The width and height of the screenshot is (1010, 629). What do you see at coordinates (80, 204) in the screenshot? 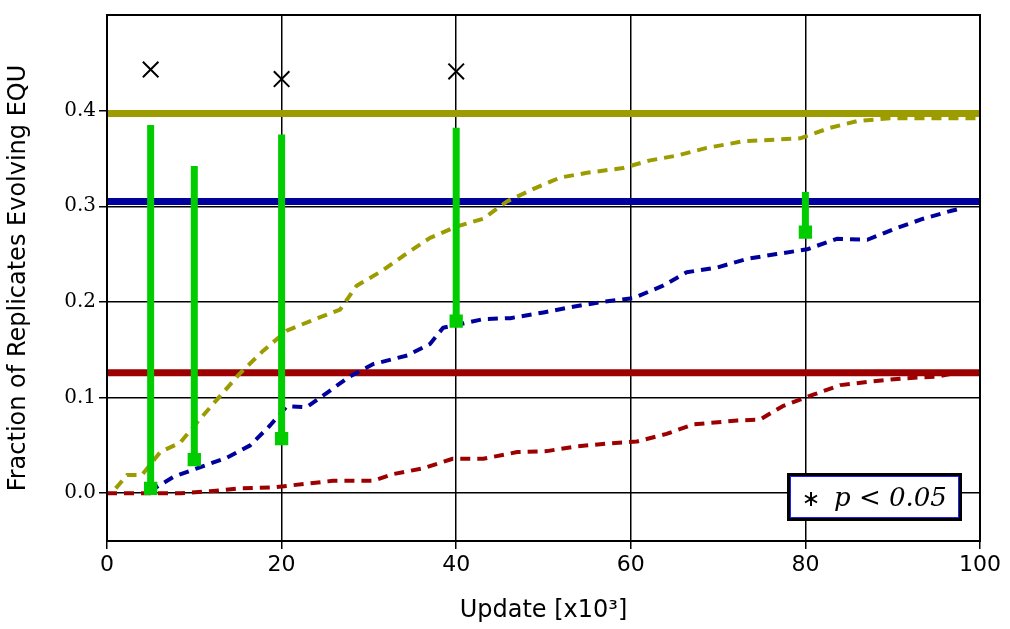
I see `y-tick-label: 0.3` at bounding box center [80, 204].